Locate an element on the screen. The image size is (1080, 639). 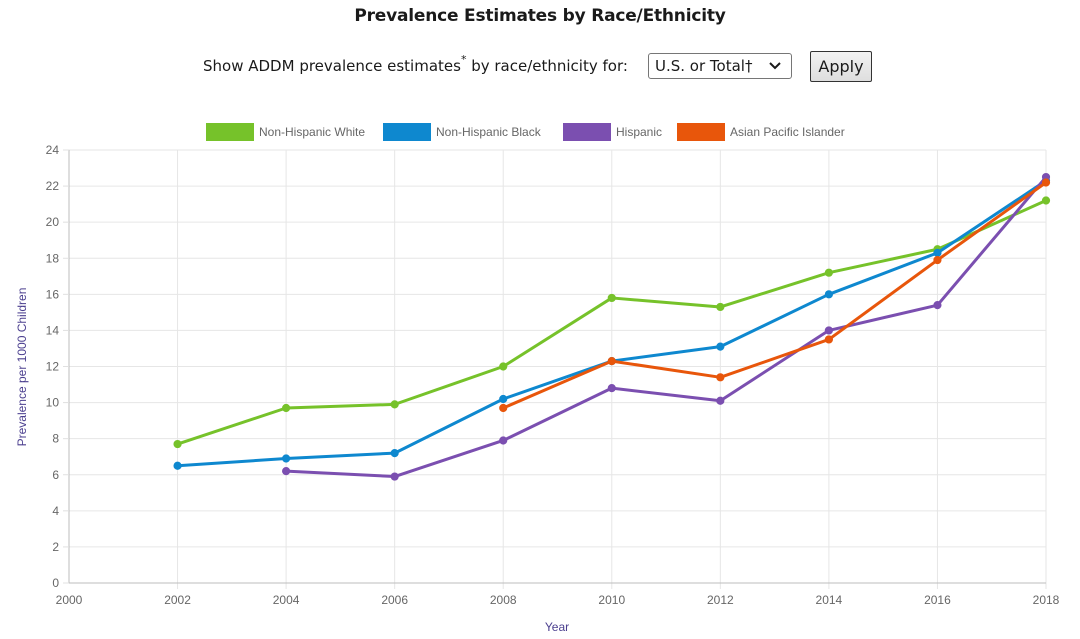
x-tick-label: 2012 is located at coordinates (720, 600).